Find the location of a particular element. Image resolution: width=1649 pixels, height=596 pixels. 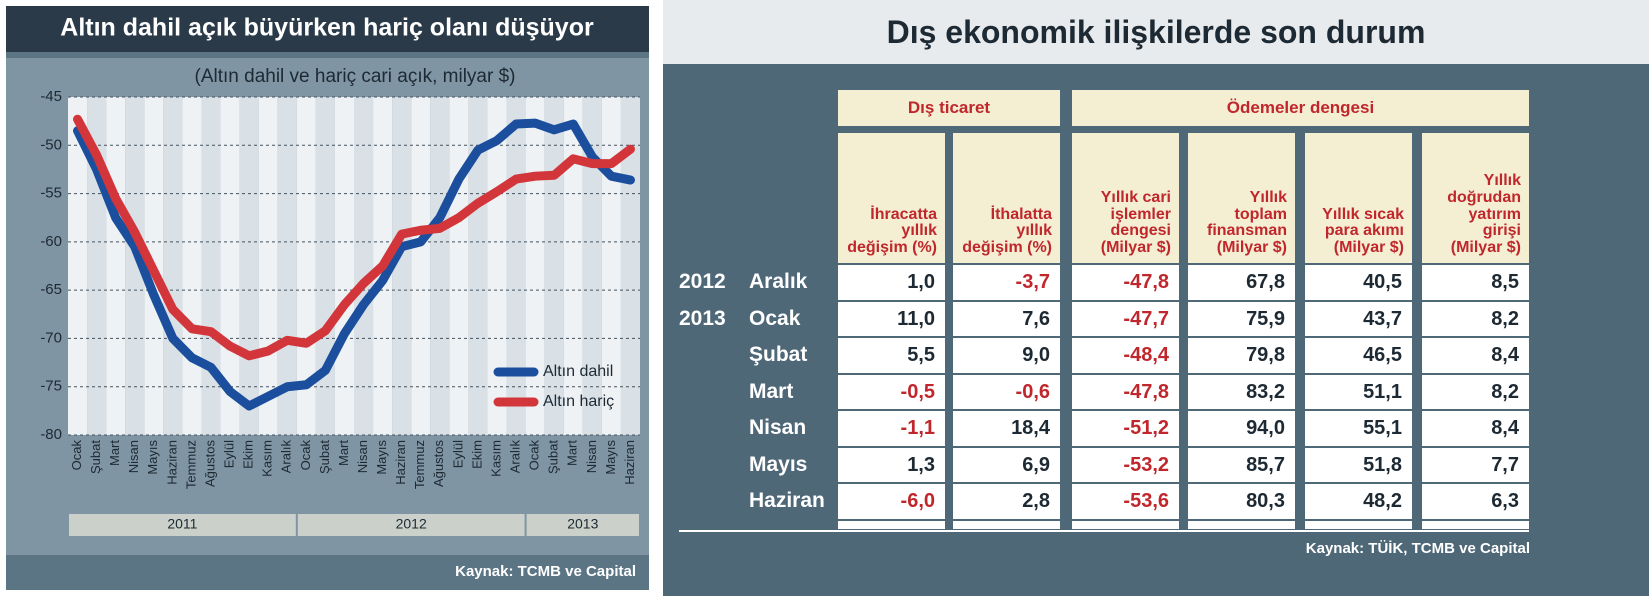

group-header: Dış ticaret is located at coordinates (949, 108).